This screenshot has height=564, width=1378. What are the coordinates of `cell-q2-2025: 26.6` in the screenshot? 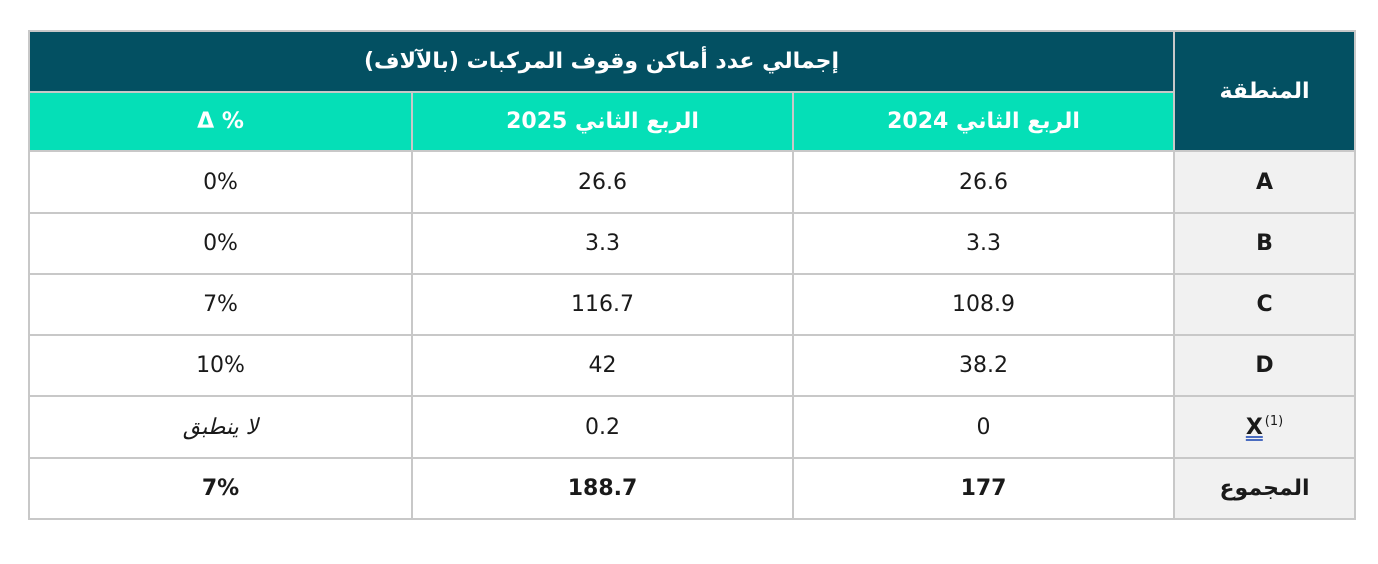 It's located at (603, 182).